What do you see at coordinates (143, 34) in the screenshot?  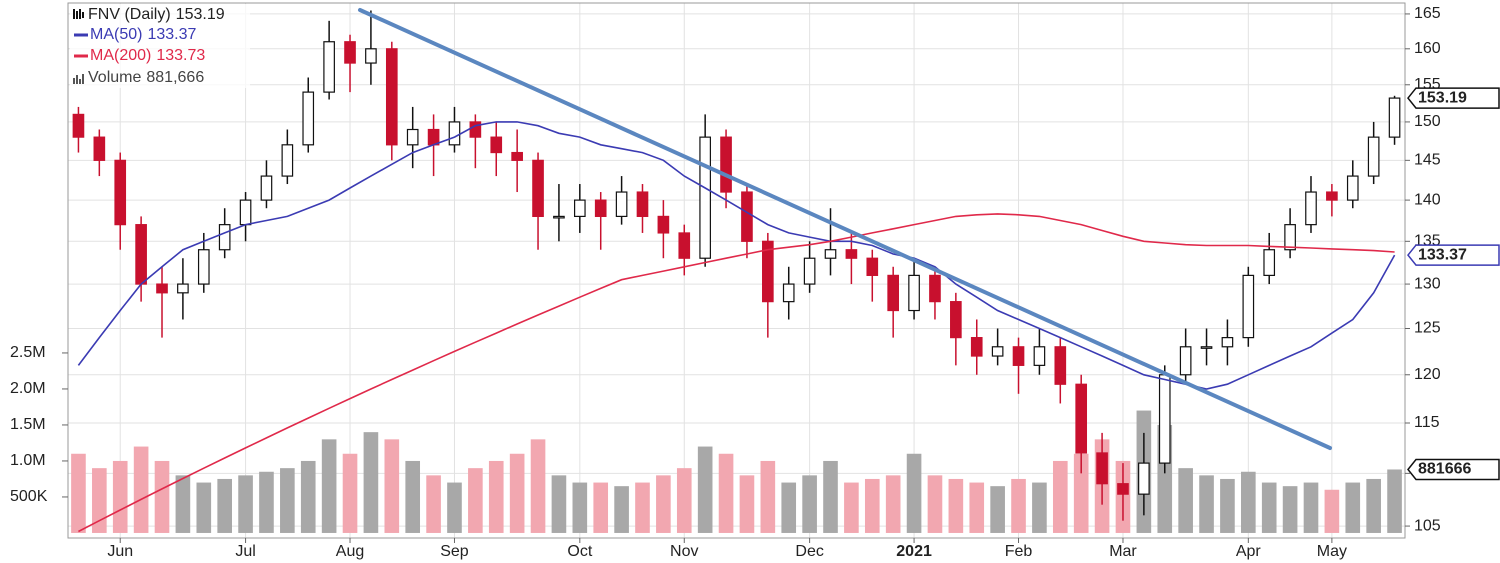 I see `legend-ma50: MA(50) 133.37` at bounding box center [143, 34].